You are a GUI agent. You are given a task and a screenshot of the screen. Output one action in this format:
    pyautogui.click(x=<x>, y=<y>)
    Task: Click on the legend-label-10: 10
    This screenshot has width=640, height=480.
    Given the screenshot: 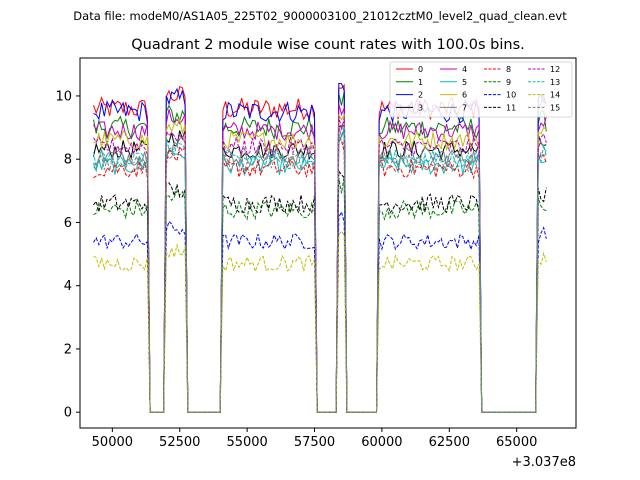 What is the action you would take?
    pyautogui.click(x=511, y=95)
    